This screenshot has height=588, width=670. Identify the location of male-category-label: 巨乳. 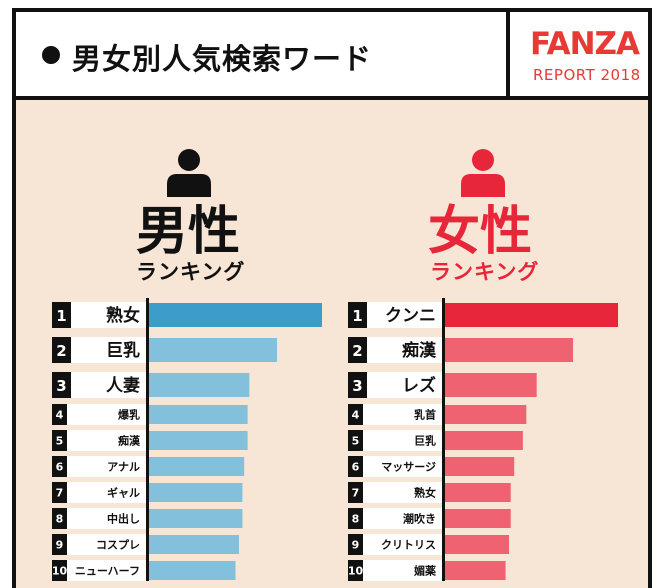
(123, 350).